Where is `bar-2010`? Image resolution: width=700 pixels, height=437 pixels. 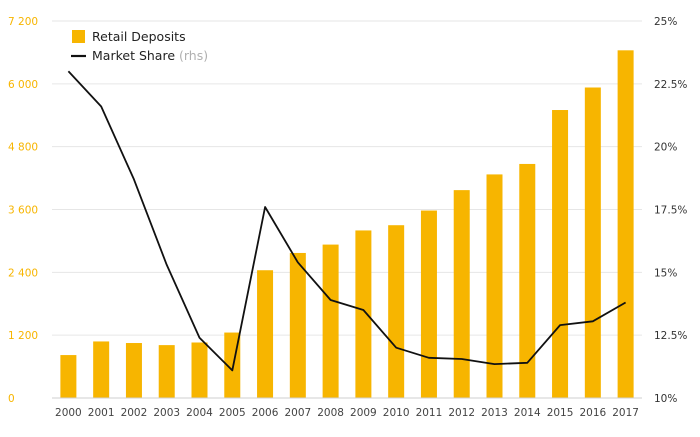
bar-2010 is located at coordinates (396, 311).